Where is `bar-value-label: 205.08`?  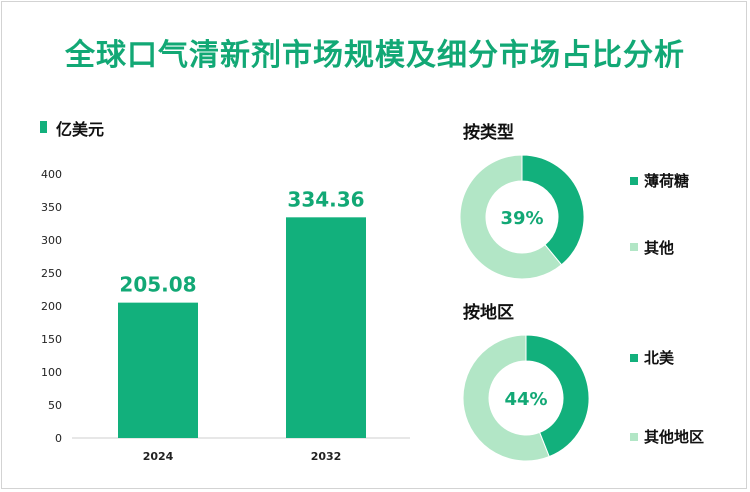
bar-value-label: 205.08 is located at coordinates (157, 285).